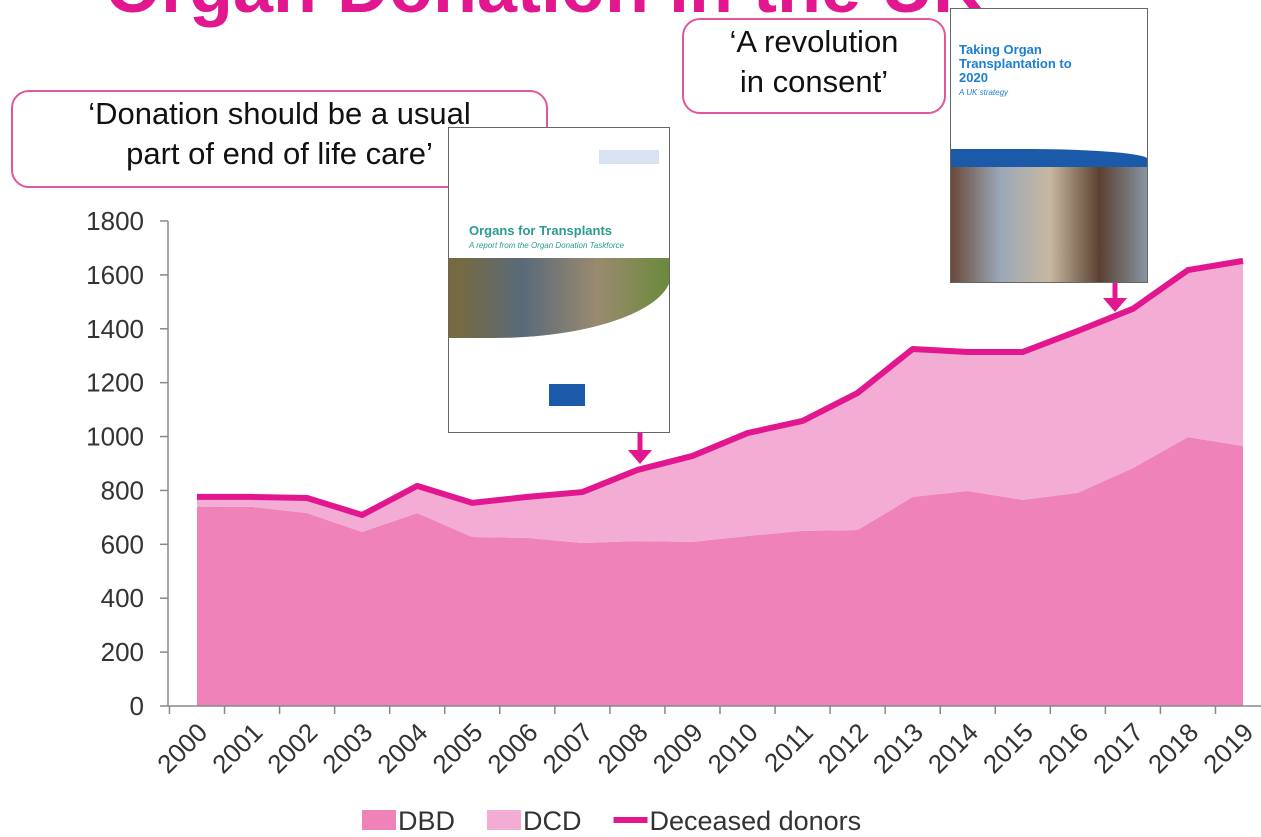 This screenshot has height=837, width=1261. What do you see at coordinates (898, 748) in the screenshot?
I see `x-tick-label: 2013` at bounding box center [898, 748].